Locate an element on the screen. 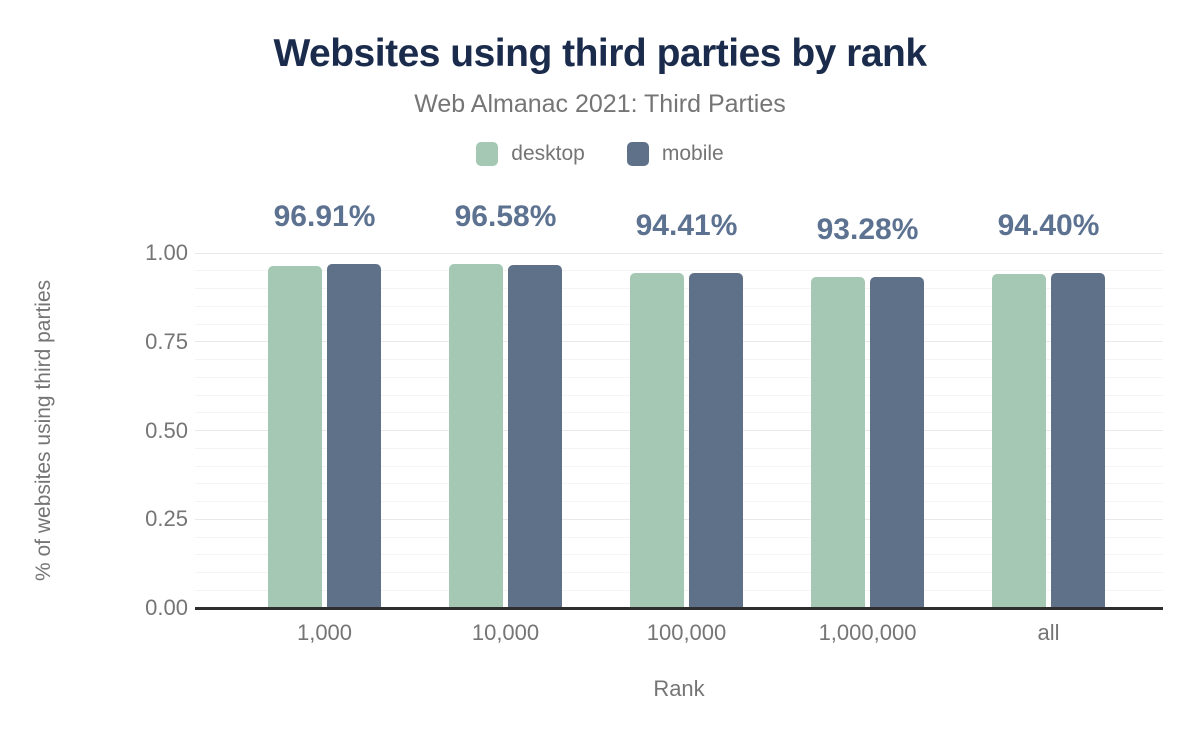 Image resolution: width=1200 pixels, height=742 pixels. legend-label-desktop: desktop is located at coordinates (548, 153).